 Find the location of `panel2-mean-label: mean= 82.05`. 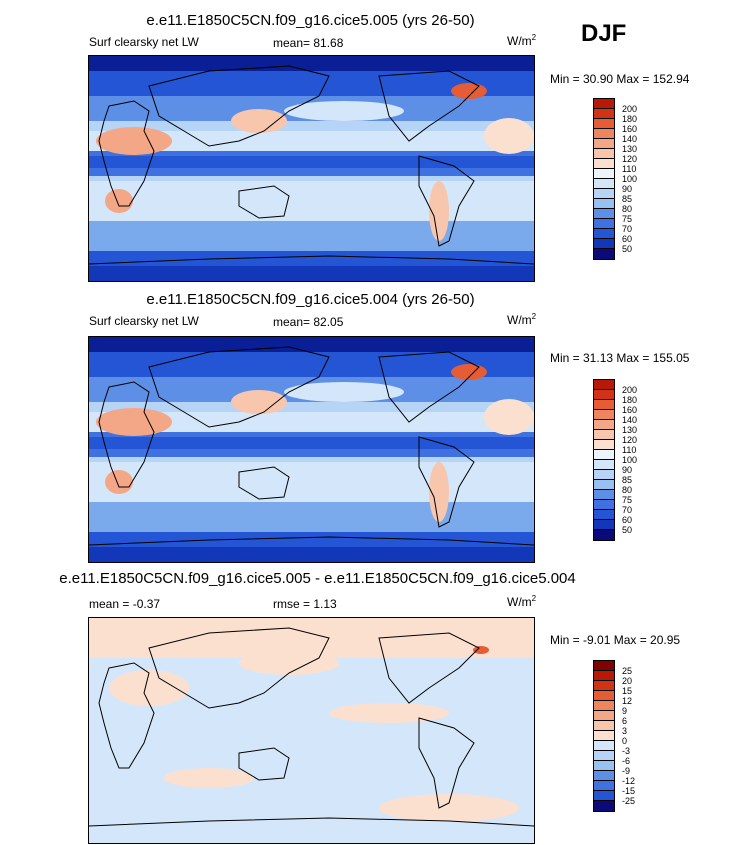

panel2-mean-label: mean= 82.05 is located at coordinates (308, 322).